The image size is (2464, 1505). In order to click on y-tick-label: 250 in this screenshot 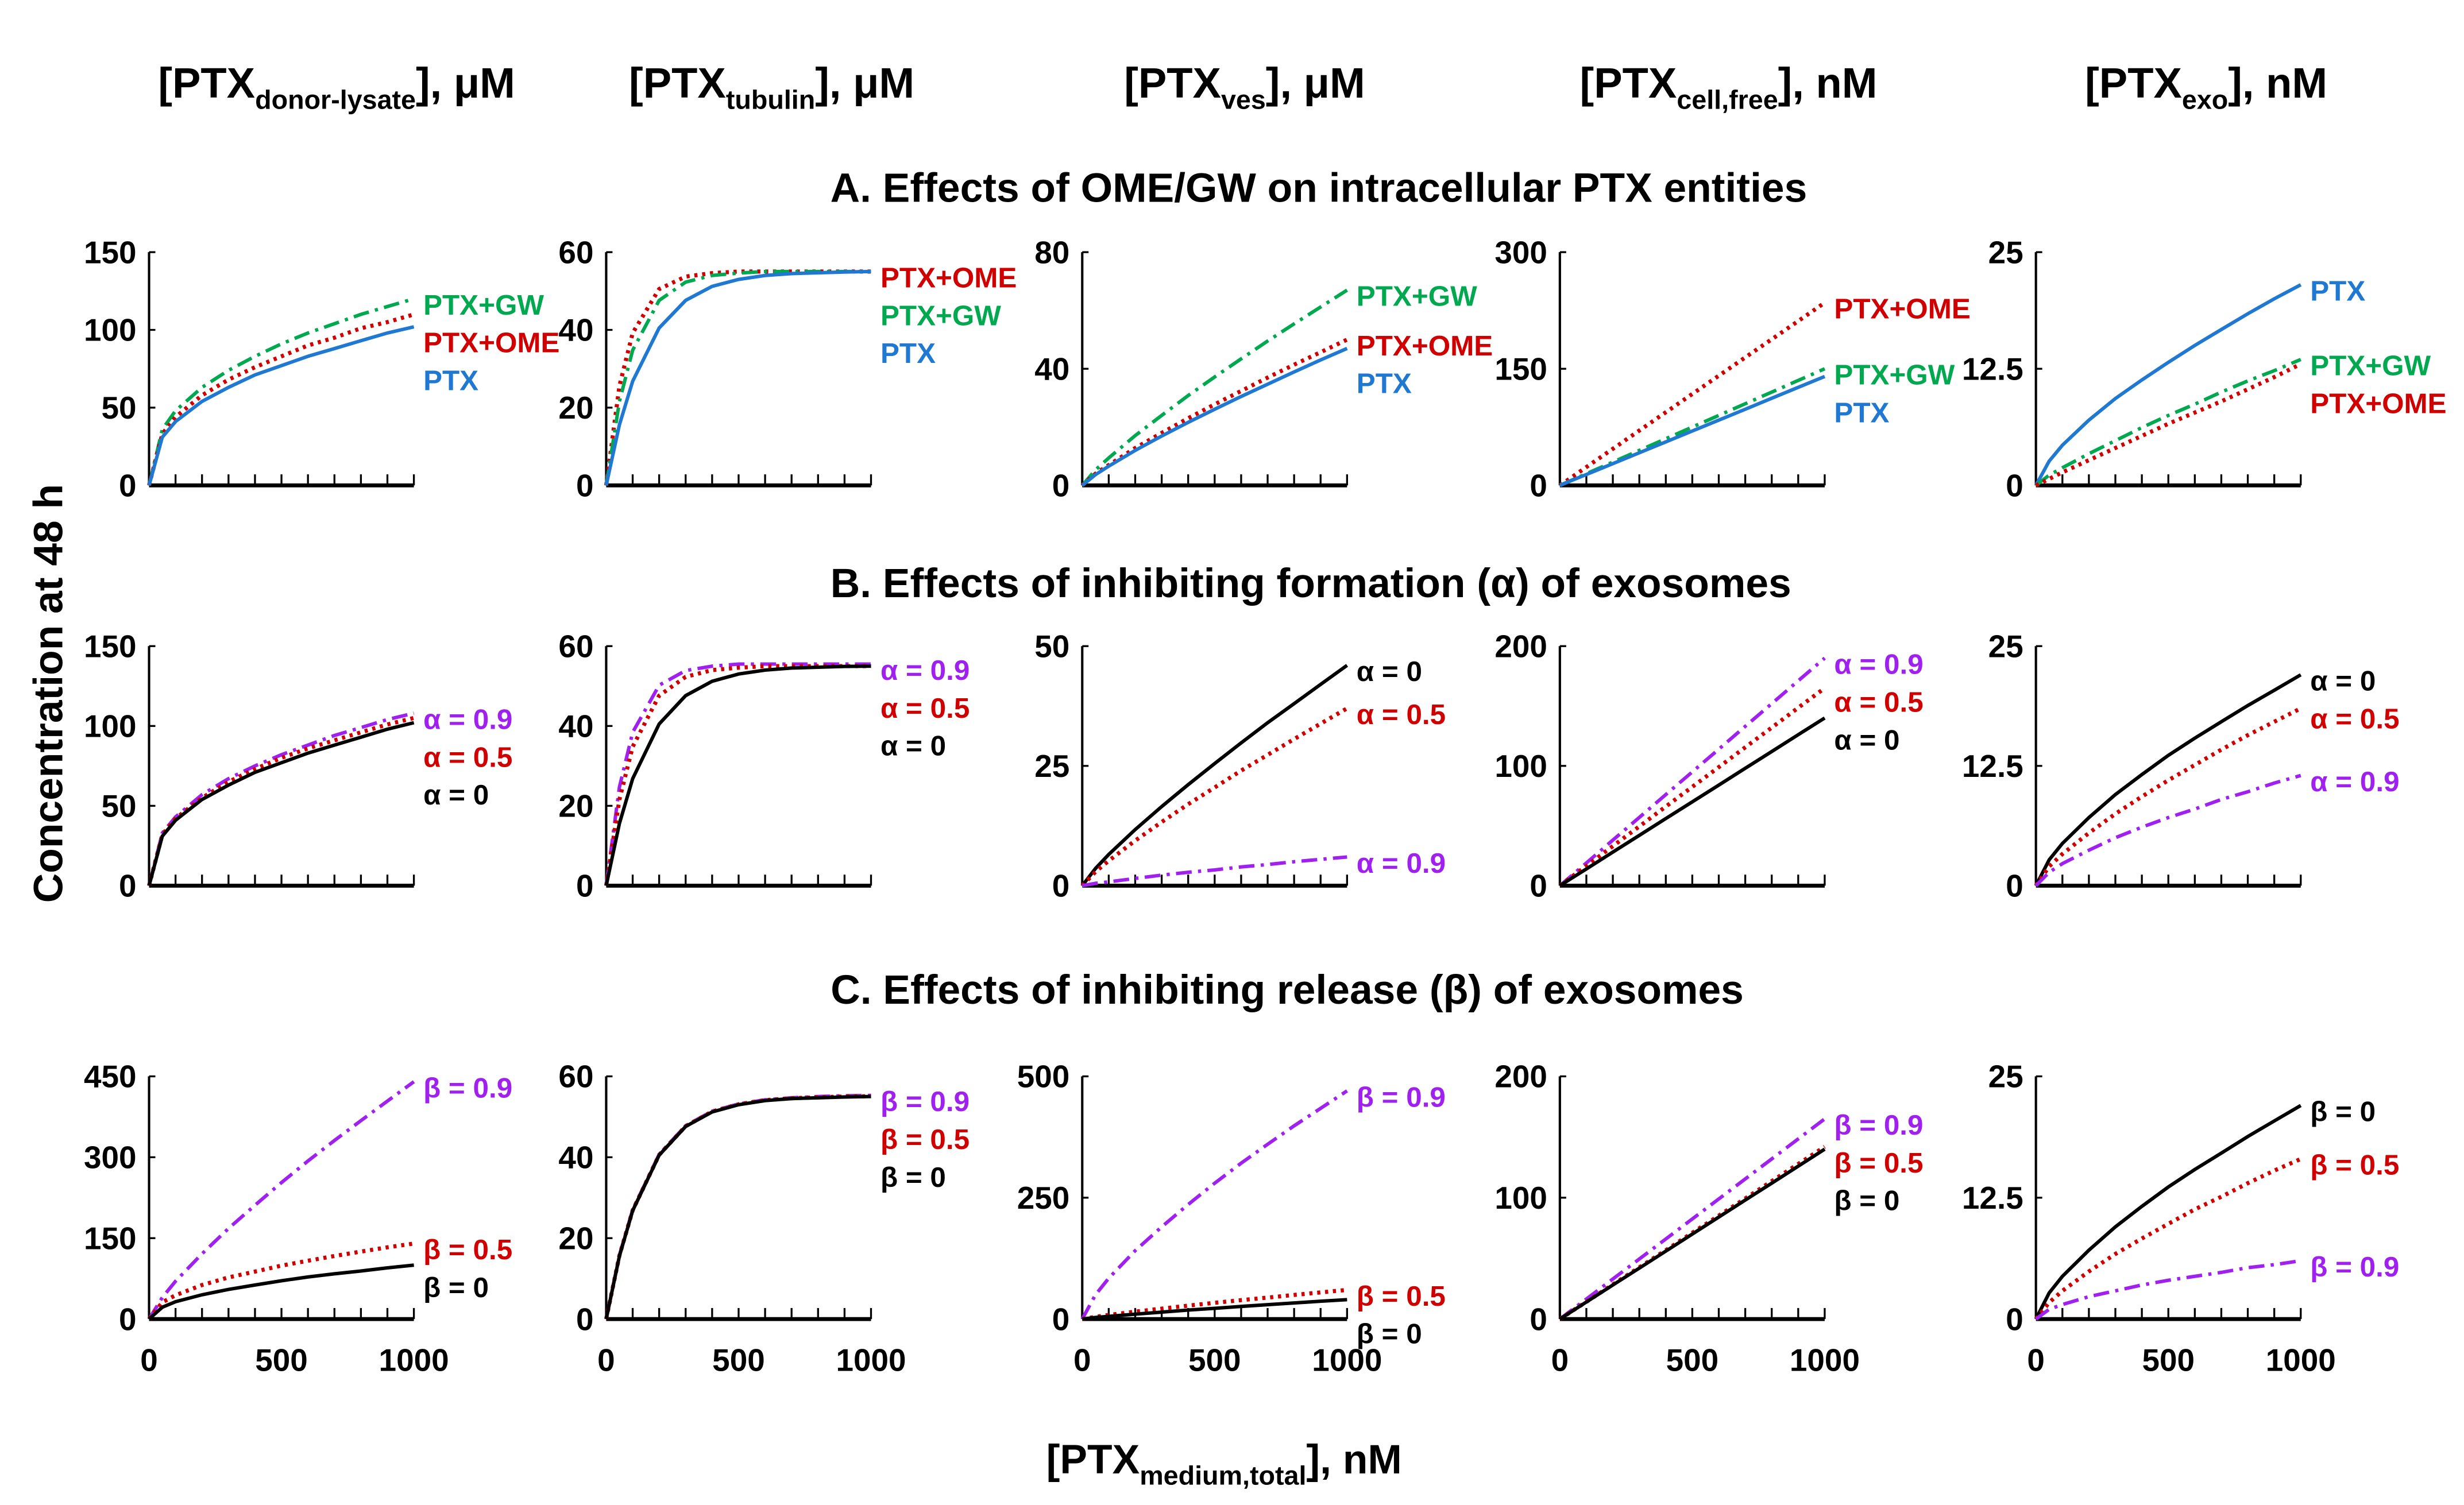, I will do `click(1043, 1198)`.